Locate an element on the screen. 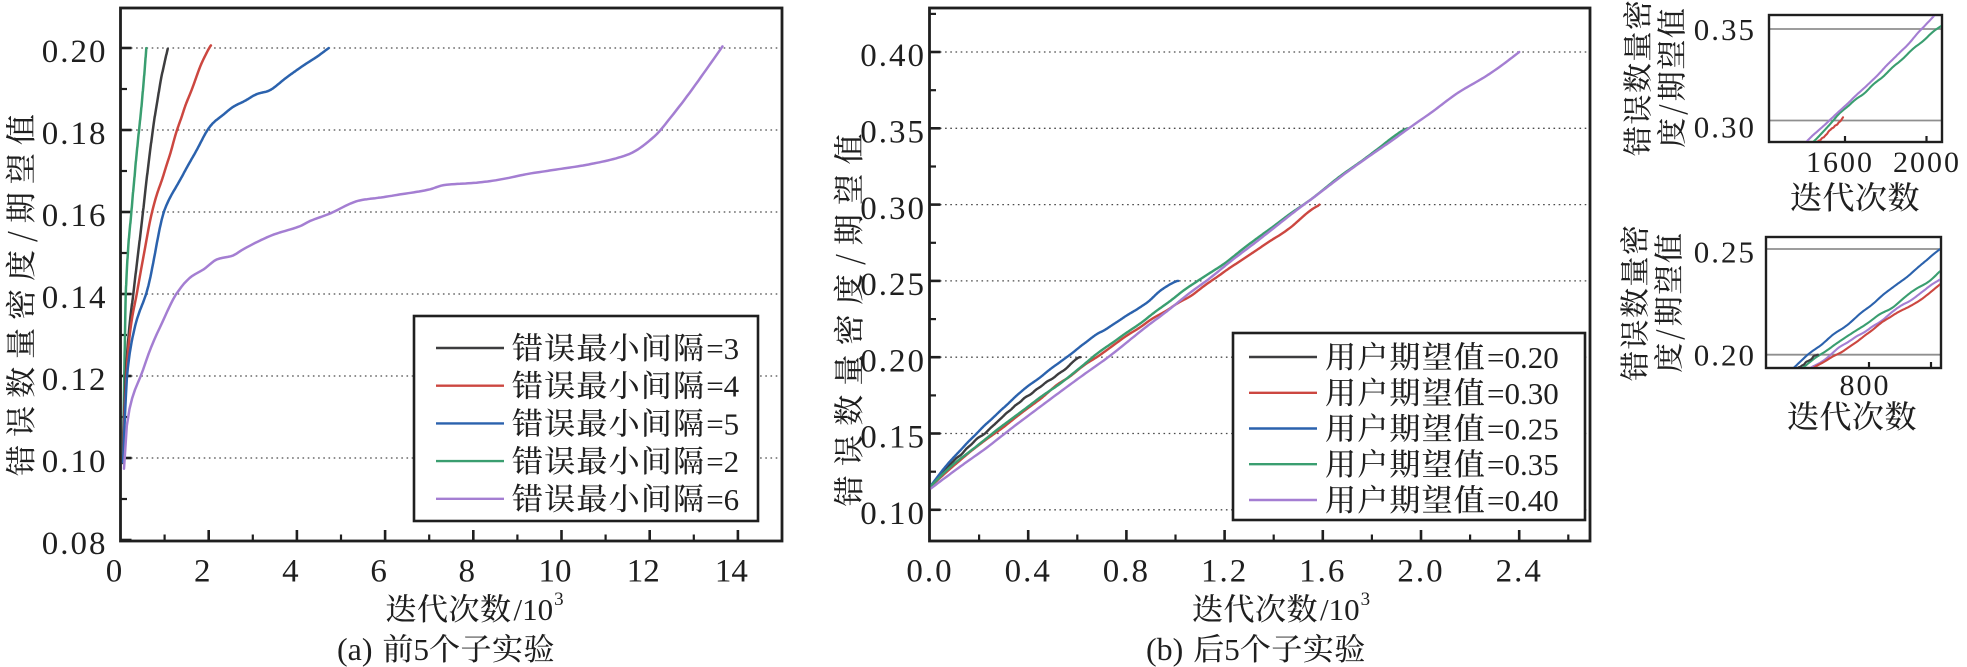 The width and height of the screenshot is (1967, 667). svg-text: 2.0 is located at coordinates (1420, 572).